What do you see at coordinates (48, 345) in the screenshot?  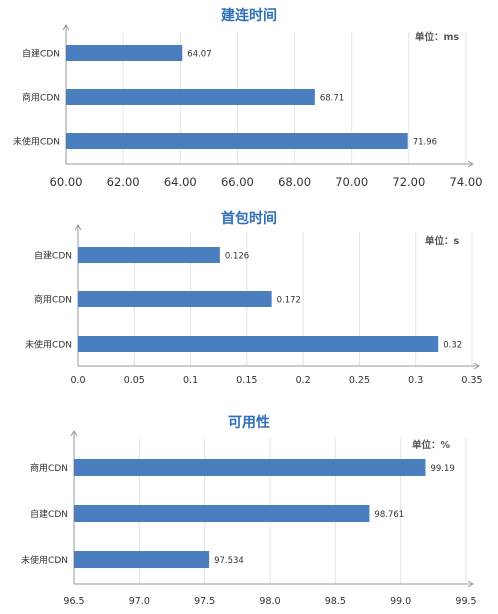 I see `chart1-category-label: 未使用CDN` at bounding box center [48, 345].